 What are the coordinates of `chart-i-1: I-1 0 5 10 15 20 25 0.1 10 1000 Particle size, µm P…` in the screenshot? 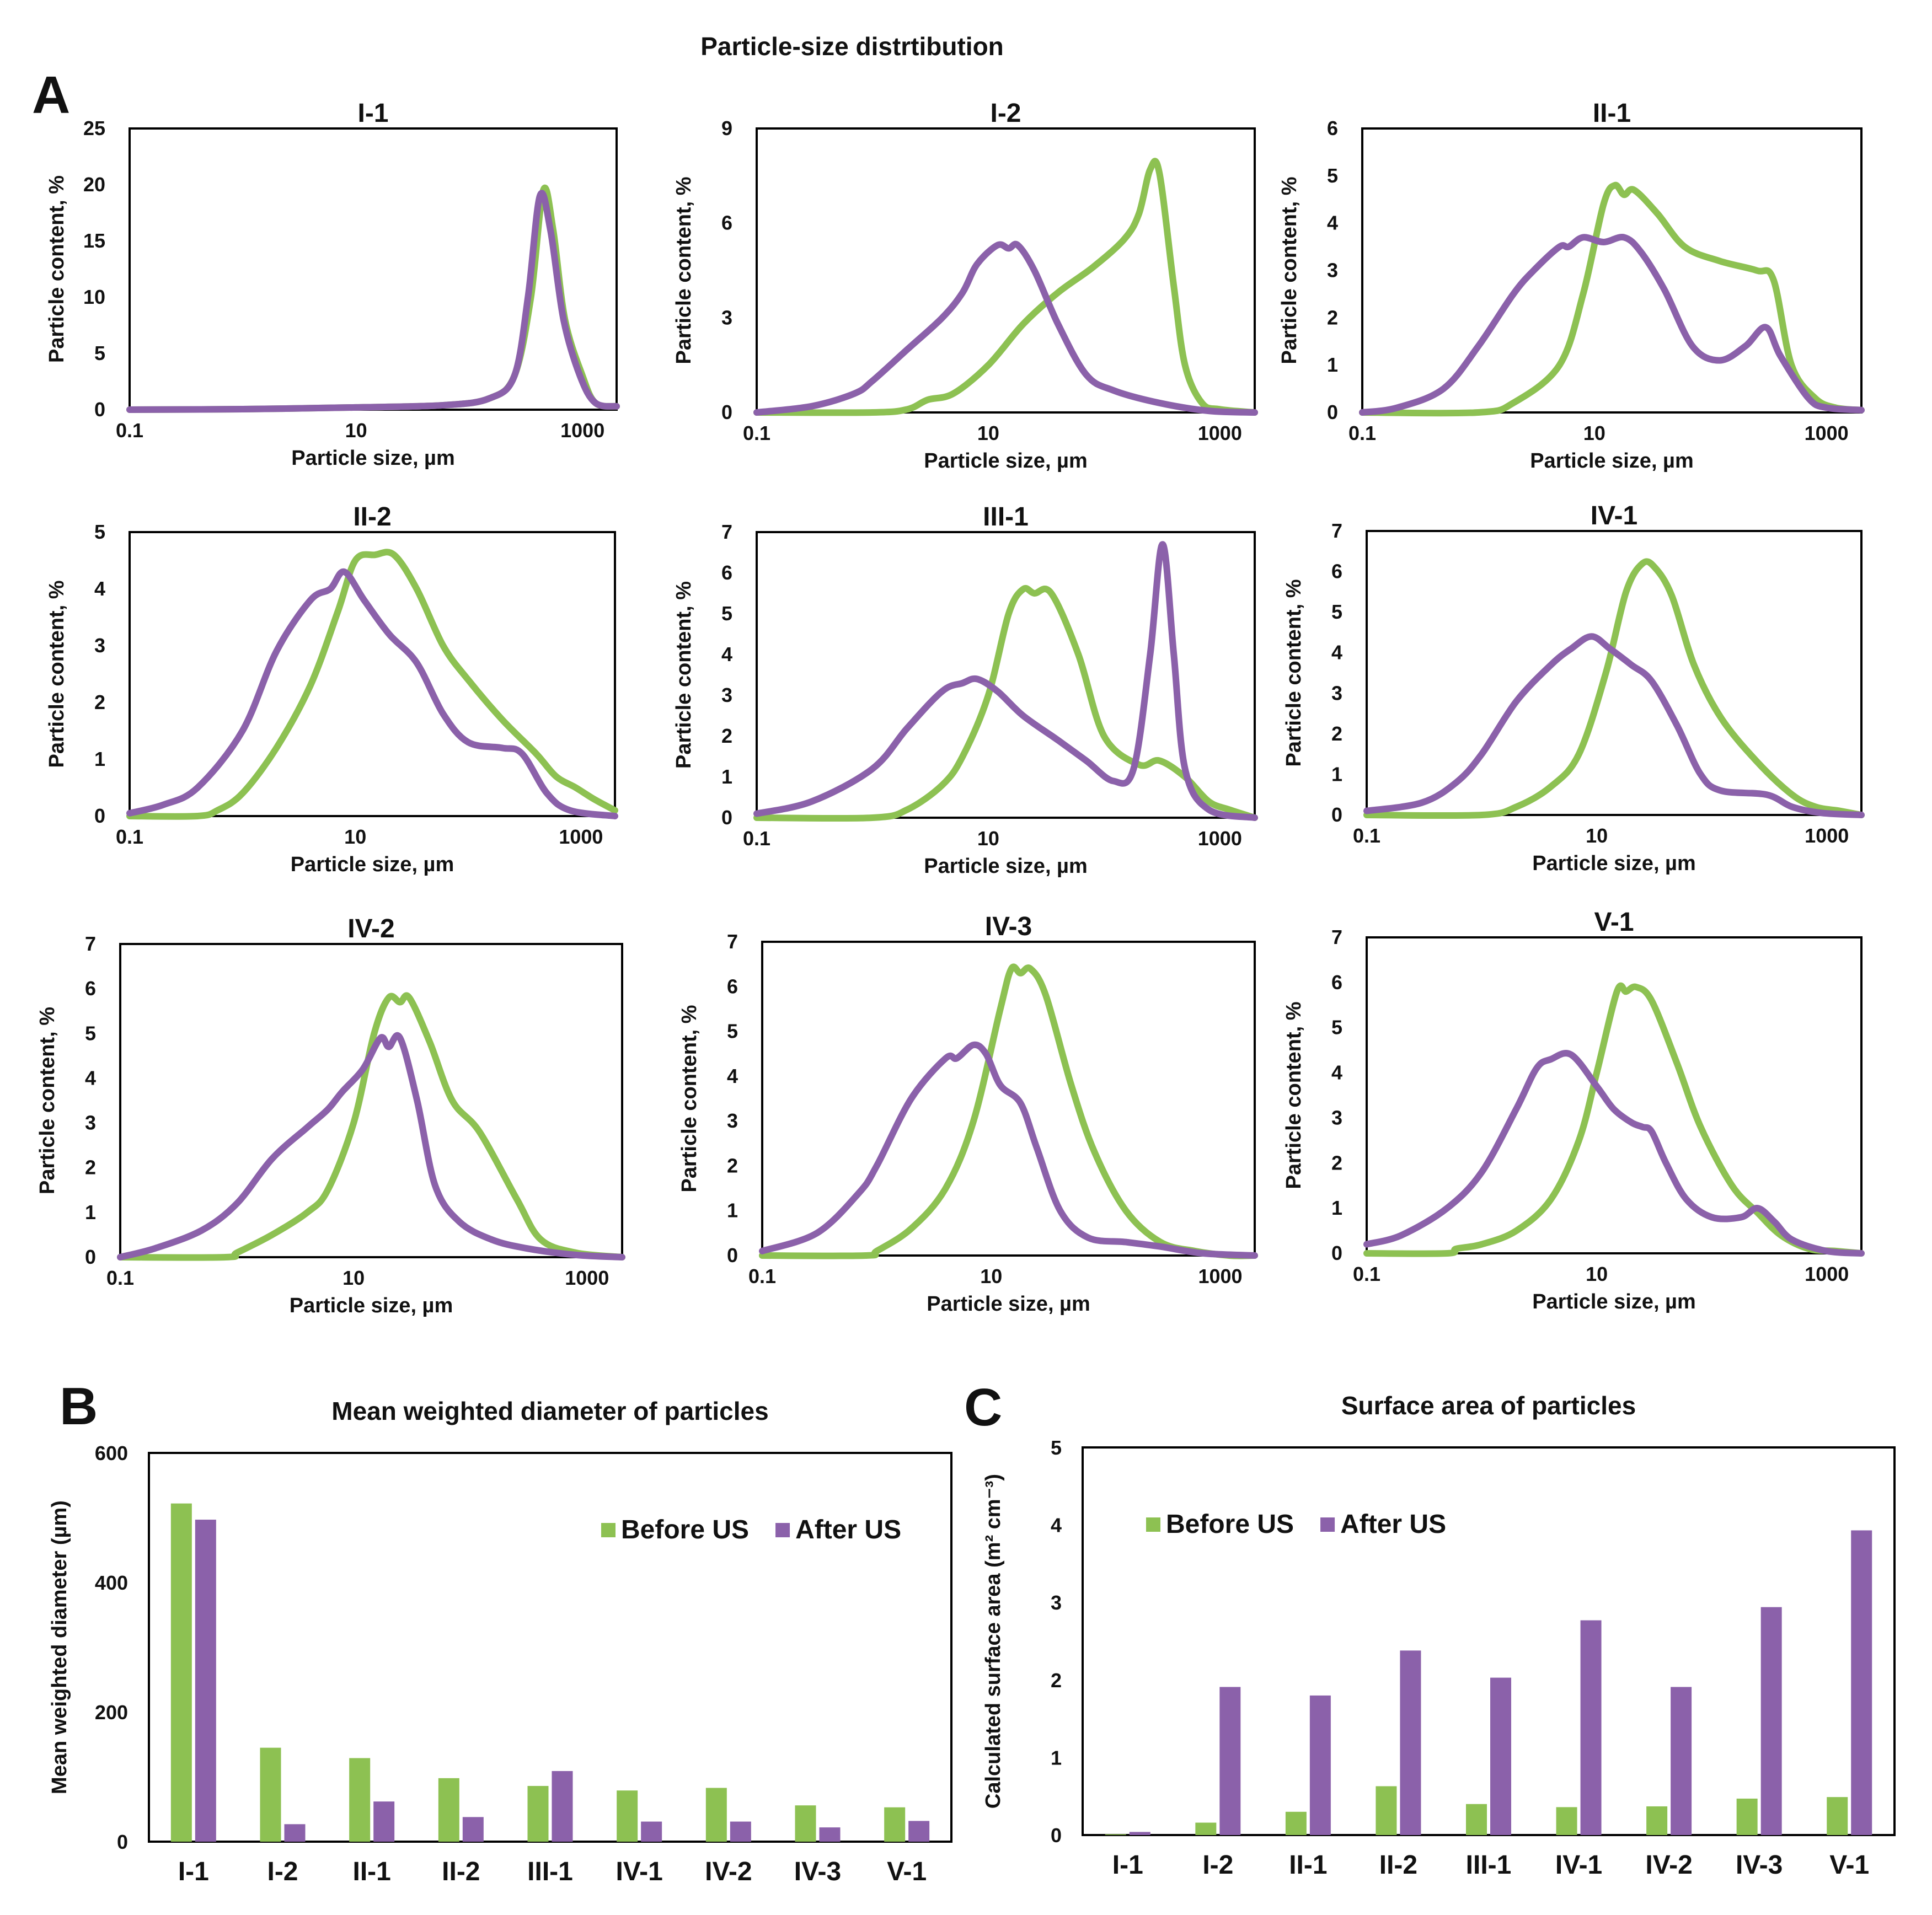 It's located at (333, 284).